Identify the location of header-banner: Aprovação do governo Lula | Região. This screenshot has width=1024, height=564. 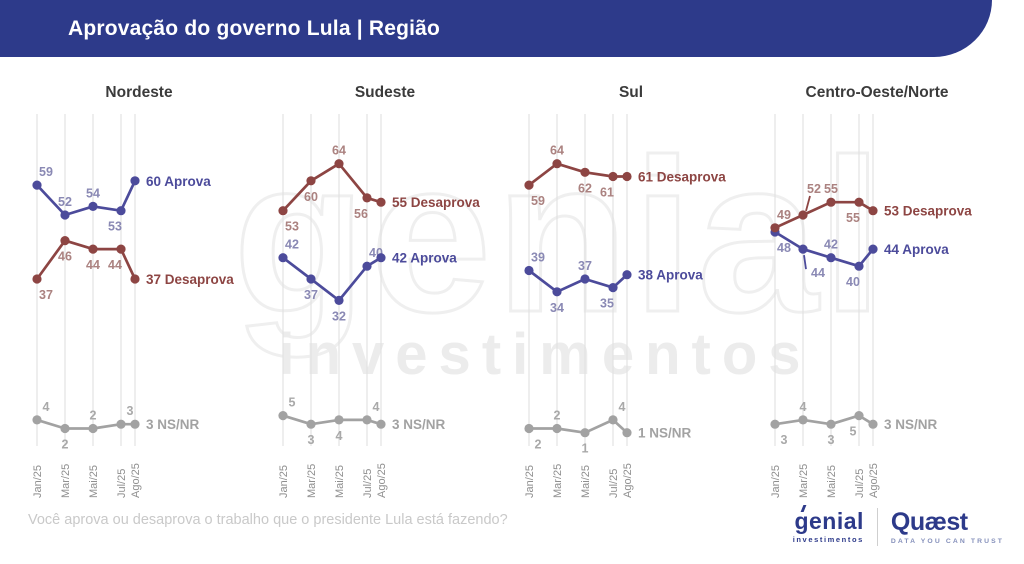
(496, 28).